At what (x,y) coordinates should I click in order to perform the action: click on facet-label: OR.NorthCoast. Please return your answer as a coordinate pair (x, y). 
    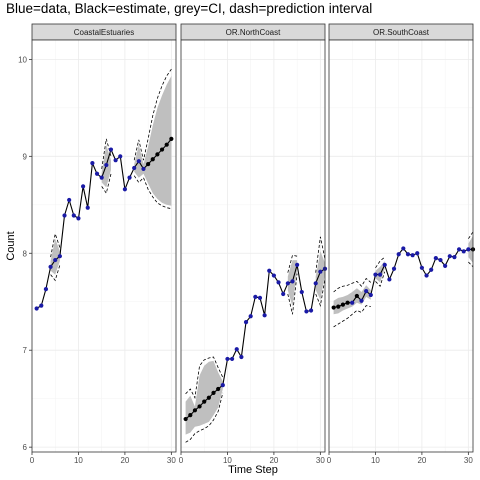
    Looking at the image, I should click on (253, 32).